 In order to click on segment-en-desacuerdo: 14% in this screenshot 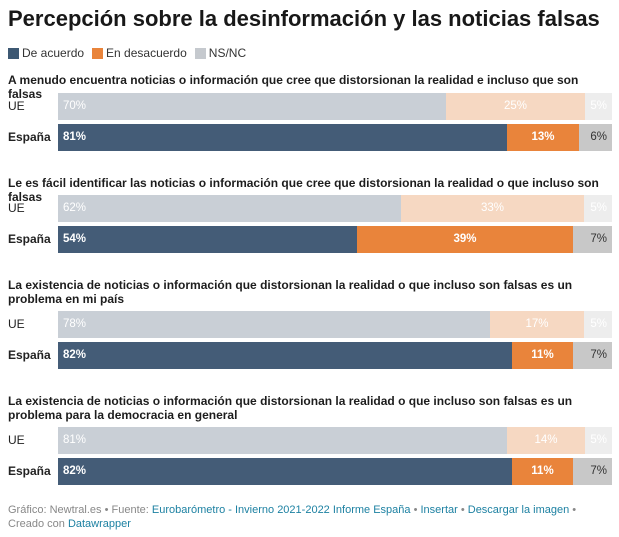, I will do `click(546, 440)`.